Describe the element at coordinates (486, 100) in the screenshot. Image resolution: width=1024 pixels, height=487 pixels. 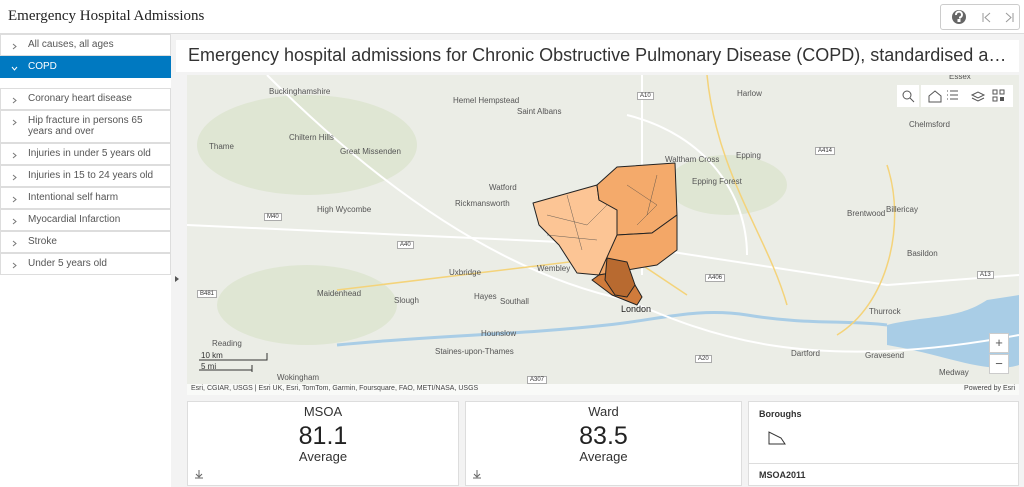
I see `place-label: Hemel Hempstead` at that location.